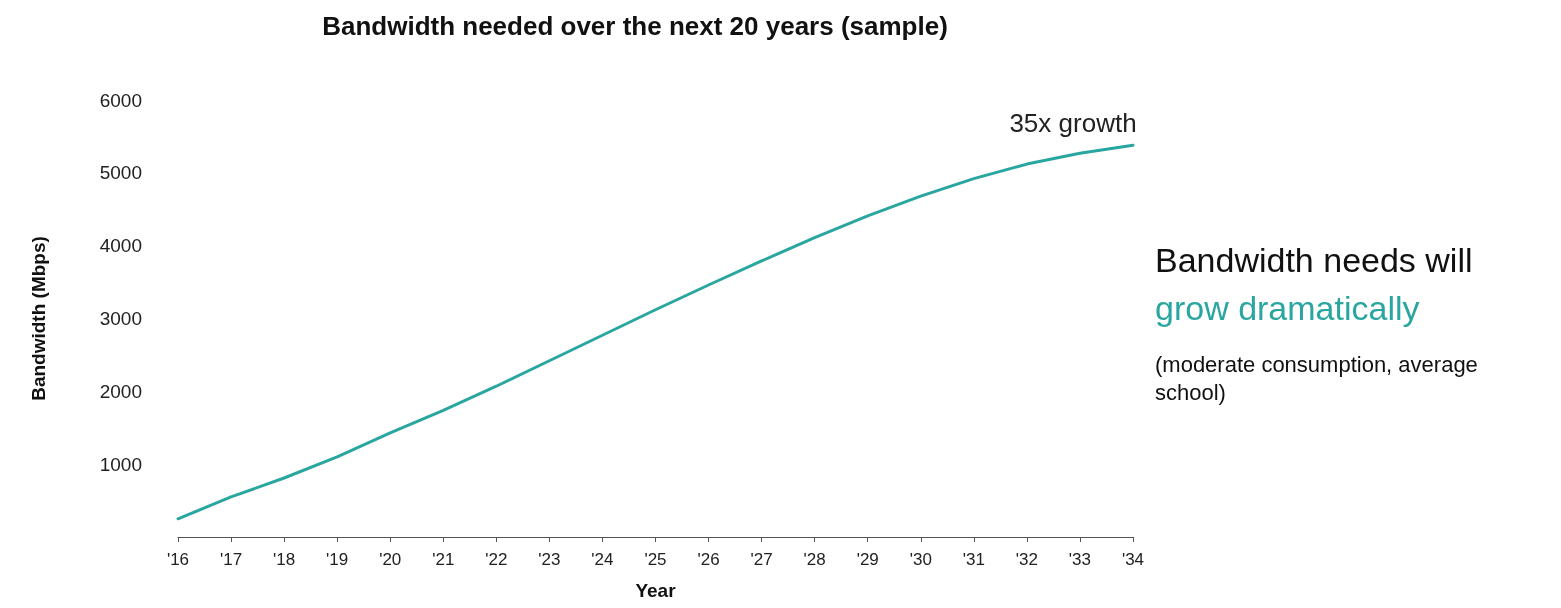 Image resolution: width=1561 pixels, height=608 pixels. I want to click on y-tick-label: 5000, so click(120, 173).